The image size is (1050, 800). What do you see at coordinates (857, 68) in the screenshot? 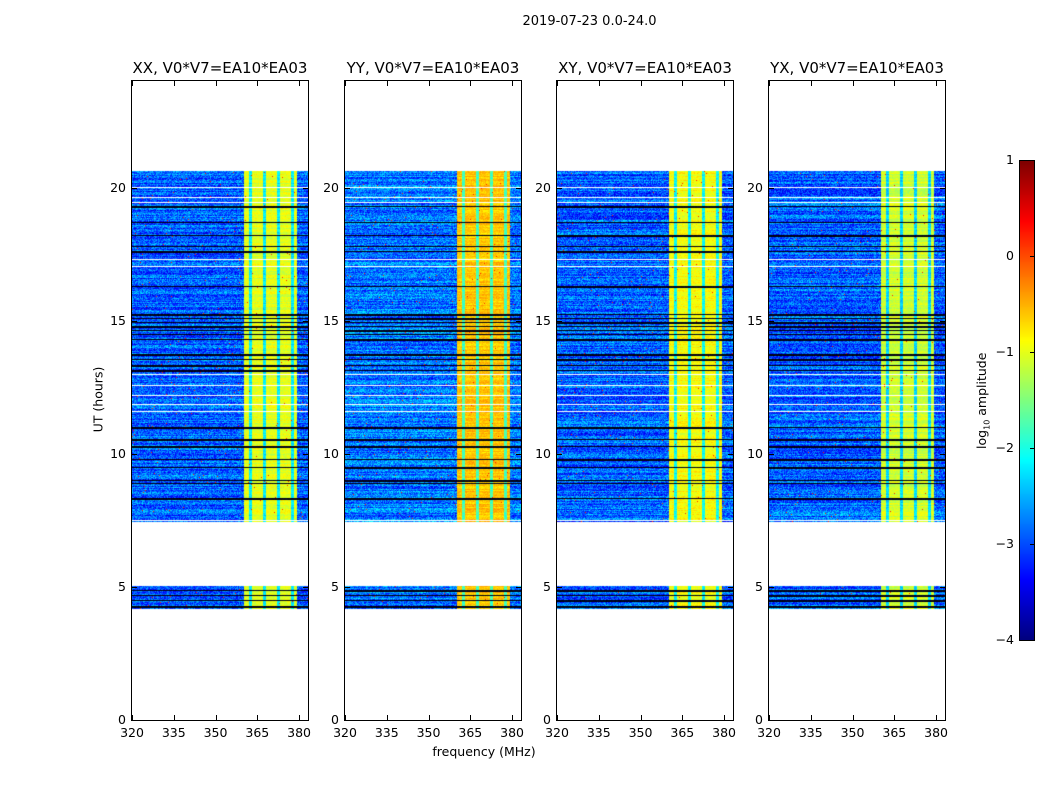
I see `panel-title: YX, V0*V7=EA10*EA03` at bounding box center [857, 68].